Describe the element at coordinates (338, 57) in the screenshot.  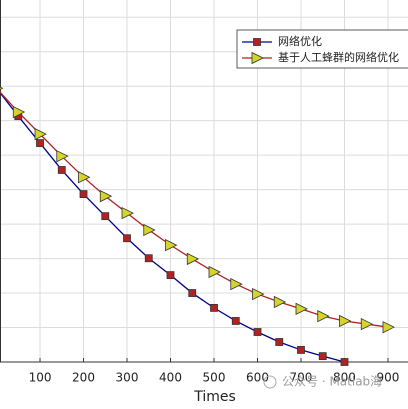
I see `legend-label: 基于人工蜂群的网络优化` at that location.